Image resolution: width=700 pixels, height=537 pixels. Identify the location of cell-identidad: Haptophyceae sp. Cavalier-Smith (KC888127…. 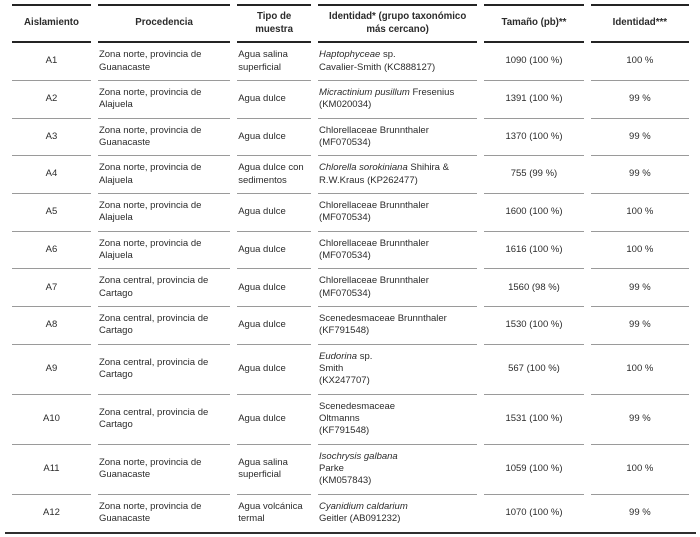
(398, 62).